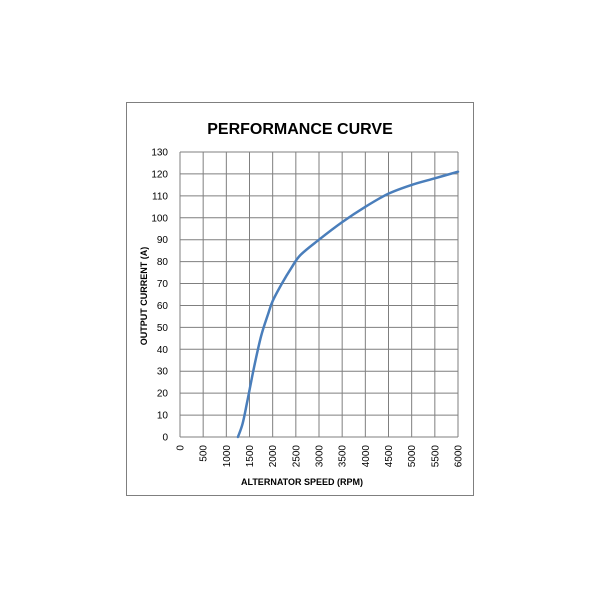 The width and height of the screenshot is (600, 600). Describe the element at coordinates (300, 129) in the screenshot. I see `chart-title: PERFORMANCE CURVE` at that location.